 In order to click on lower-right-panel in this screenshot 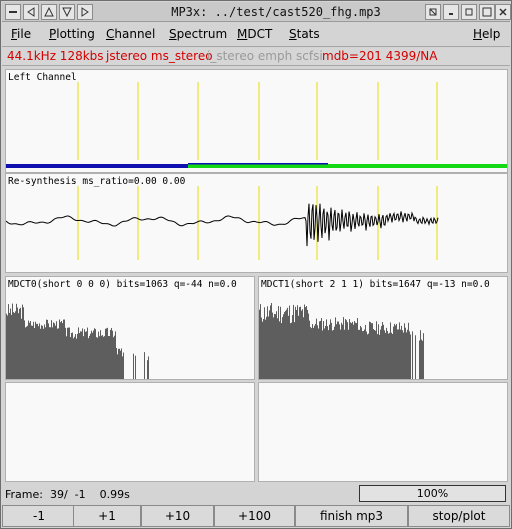, I will do `click(383, 432)`.